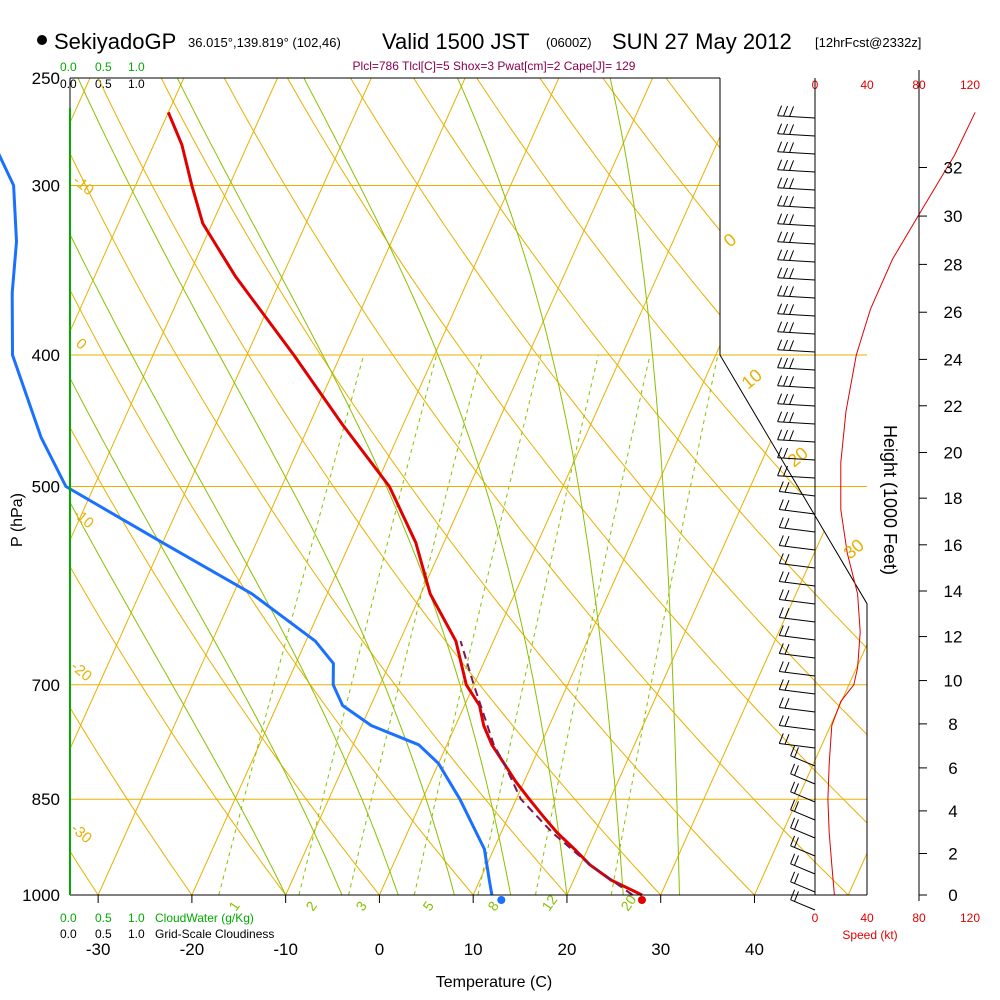 The width and height of the screenshot is (1000, 1000). I want to click on pressure-tick-label: 850, so click(46, 799).